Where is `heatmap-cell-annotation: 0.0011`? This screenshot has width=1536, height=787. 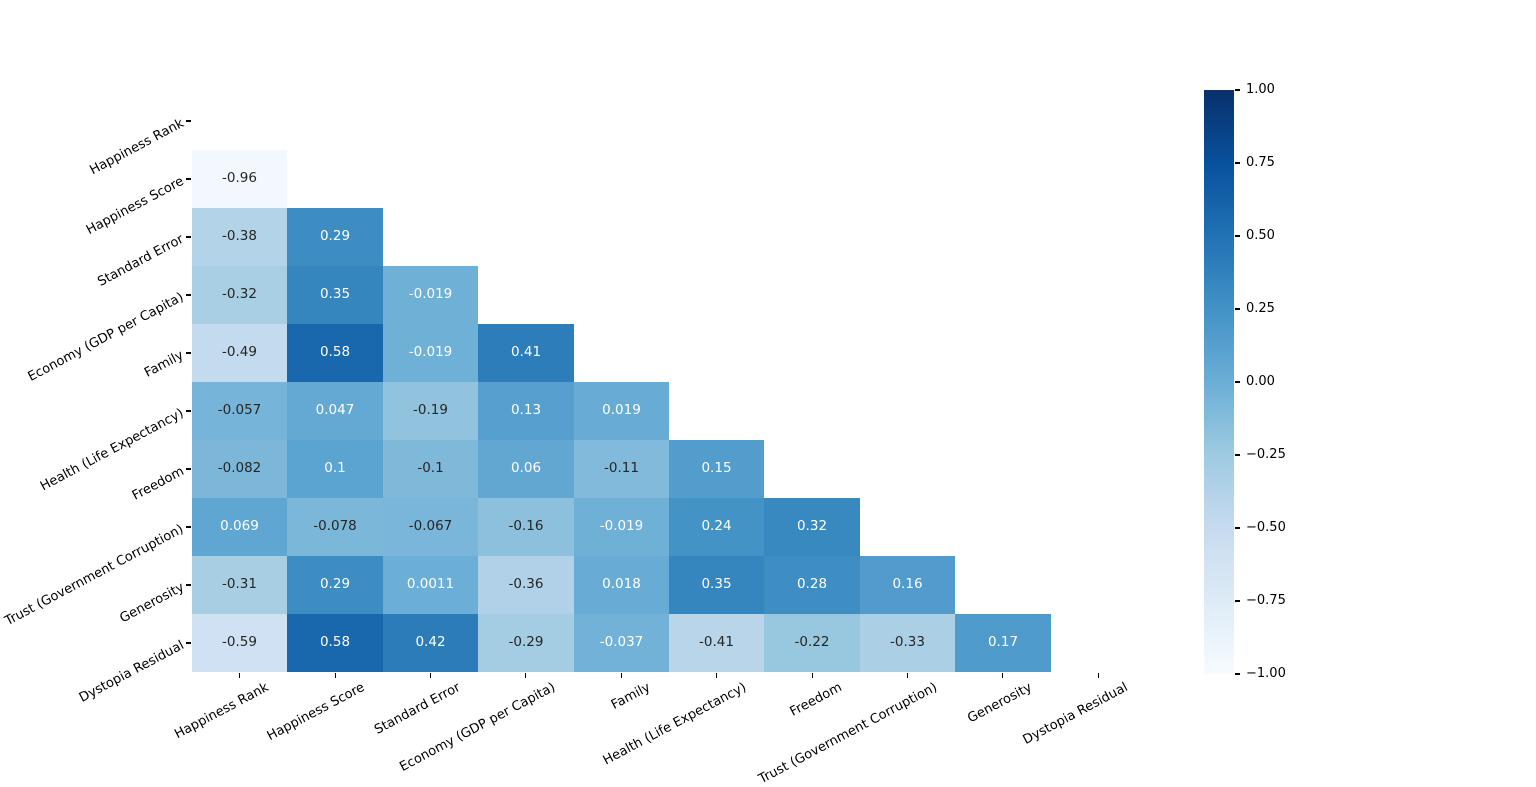
heatmap-cell-annotation: 0.0011 is located at coordinates (430, 584).